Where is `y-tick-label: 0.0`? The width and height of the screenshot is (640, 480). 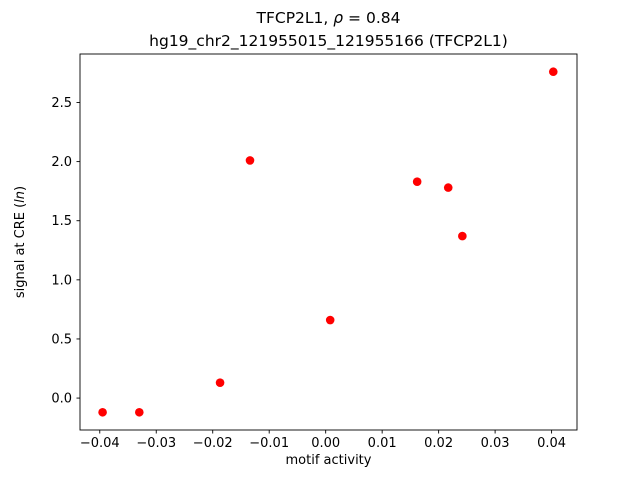
y-tick-label: 0.0 is located at coordinates (61, 399).